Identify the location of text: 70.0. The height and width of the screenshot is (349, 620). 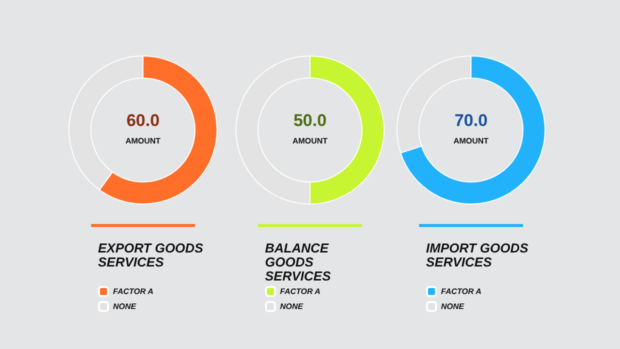
(471, 120).